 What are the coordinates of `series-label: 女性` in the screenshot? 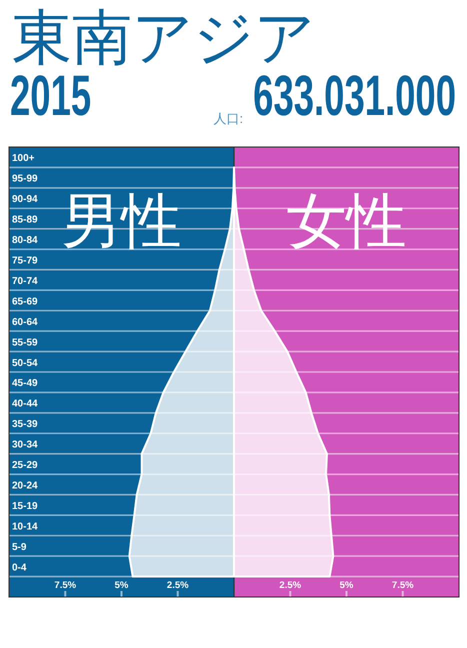 It's located at (346, 221).